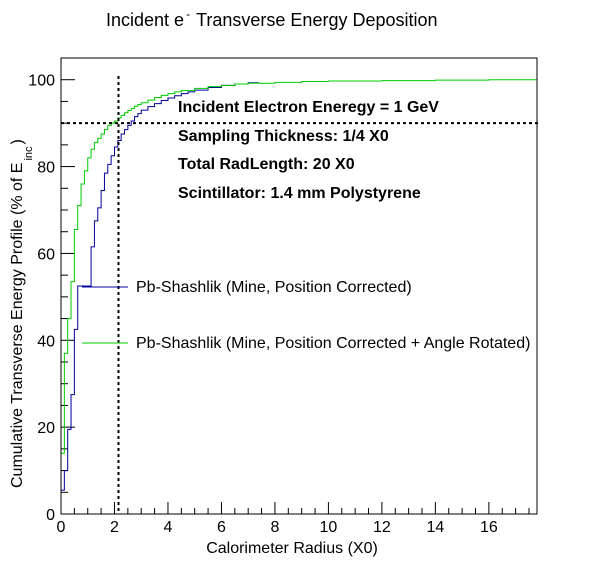 This screenshot has height=572, width=596. I want to click on y-tick-label: 0, so click(50, 515).